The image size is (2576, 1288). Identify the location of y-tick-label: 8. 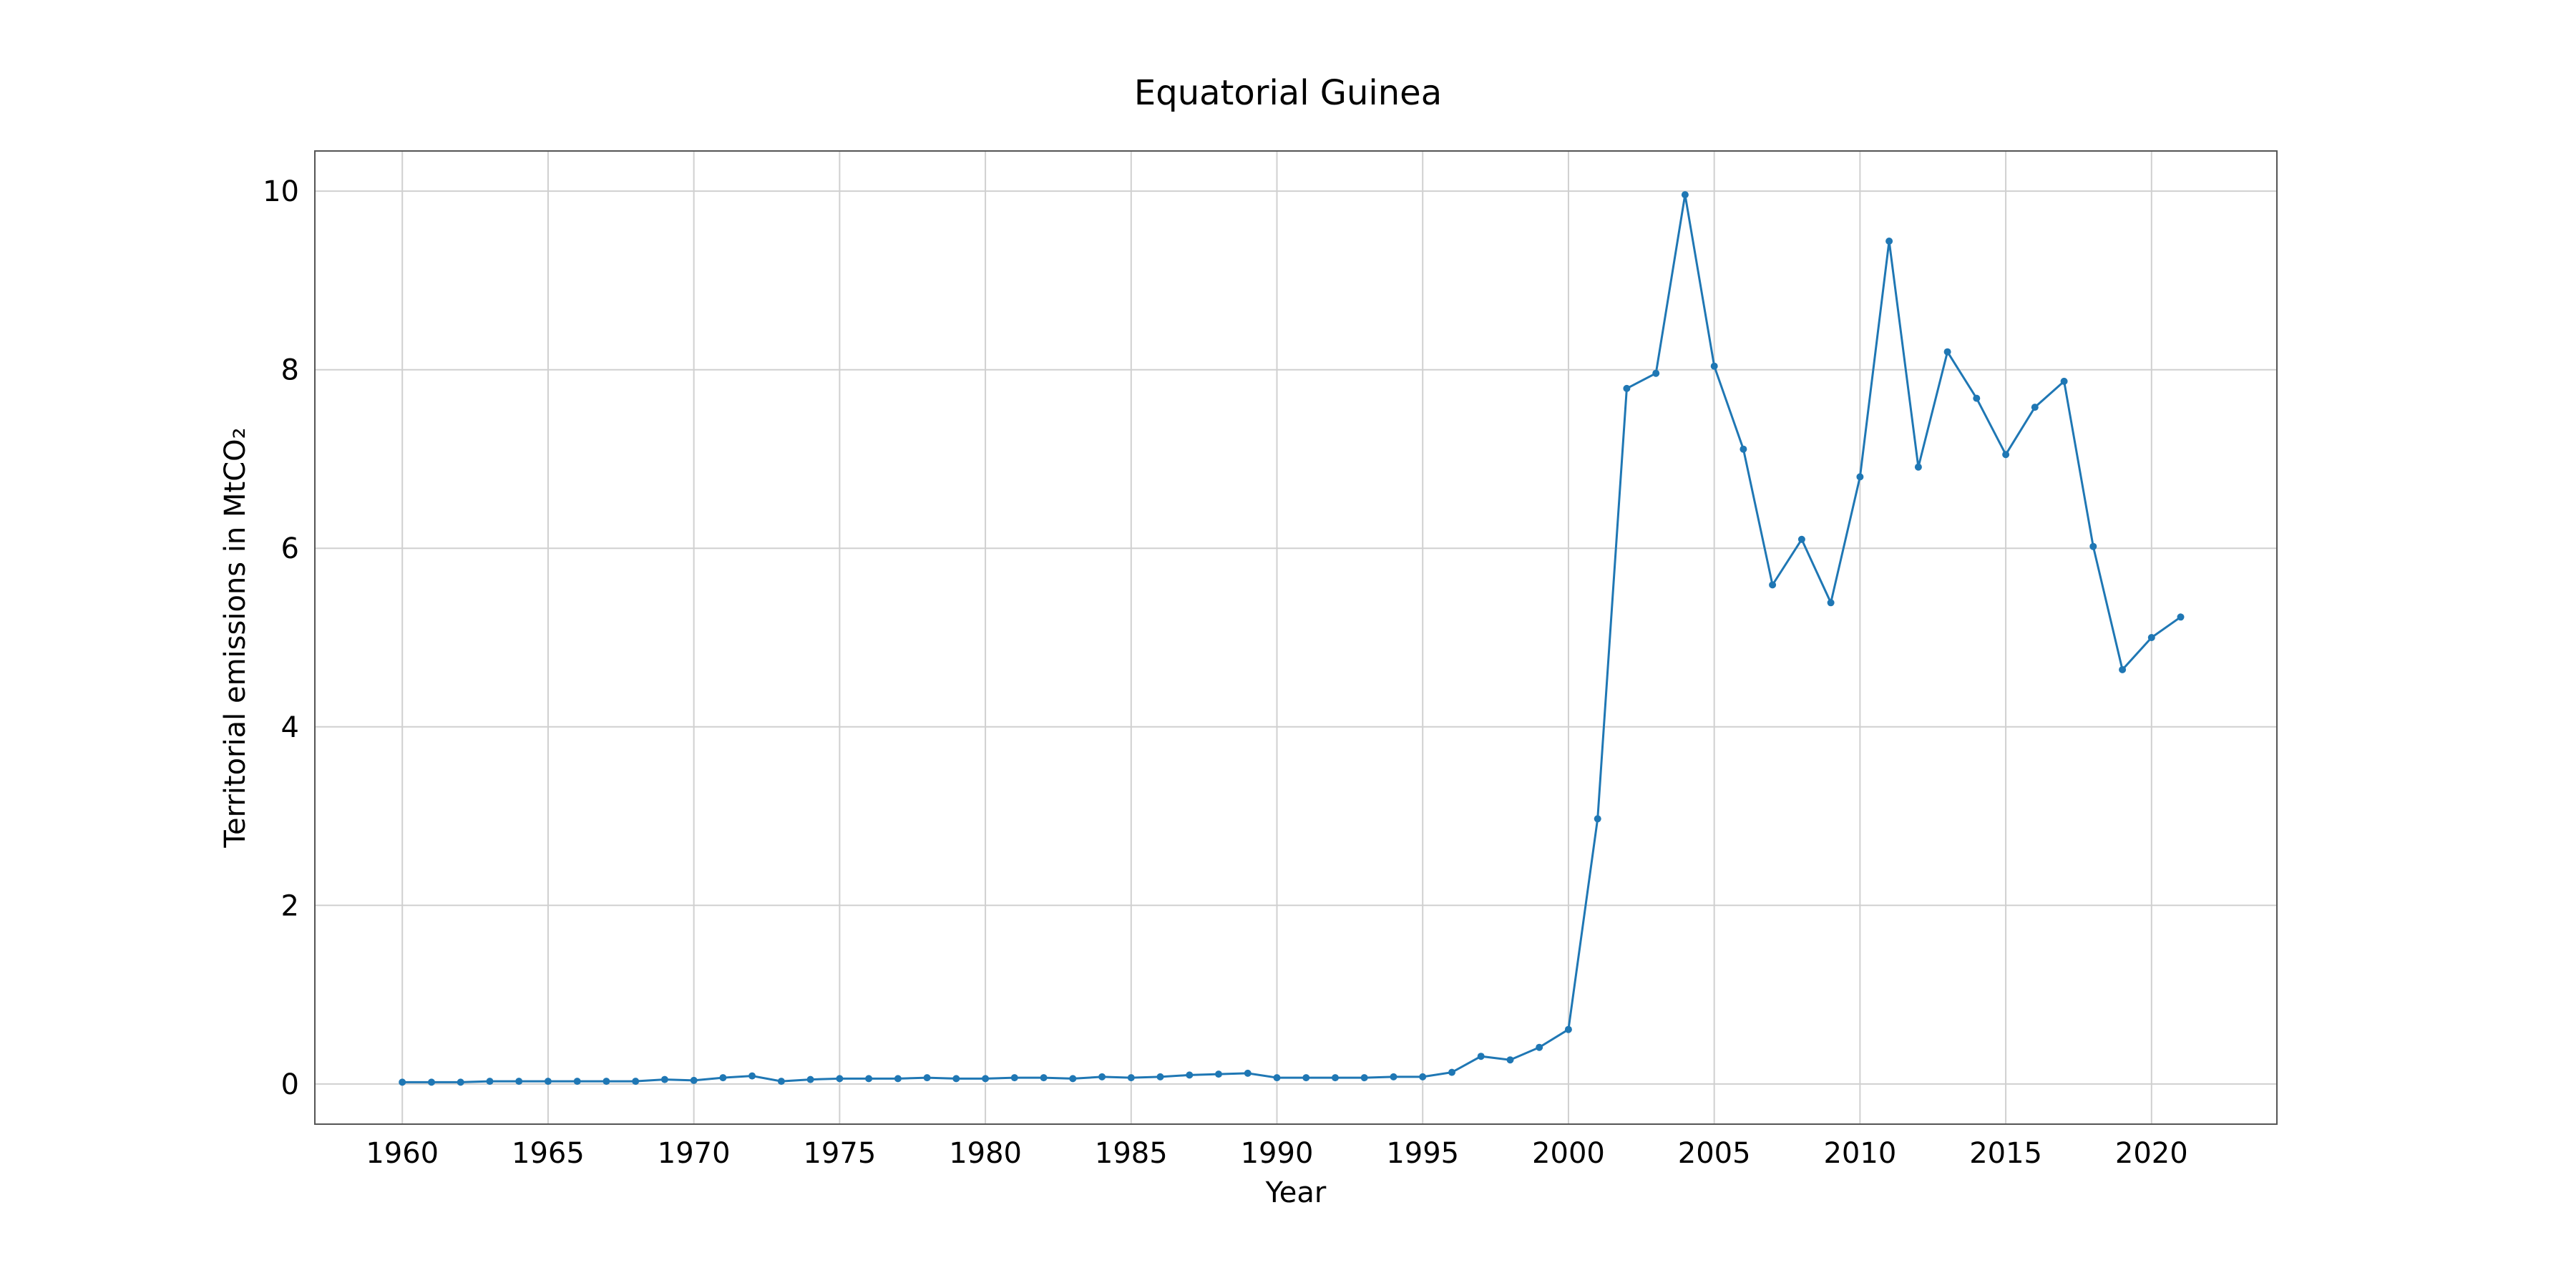
(290, 370).